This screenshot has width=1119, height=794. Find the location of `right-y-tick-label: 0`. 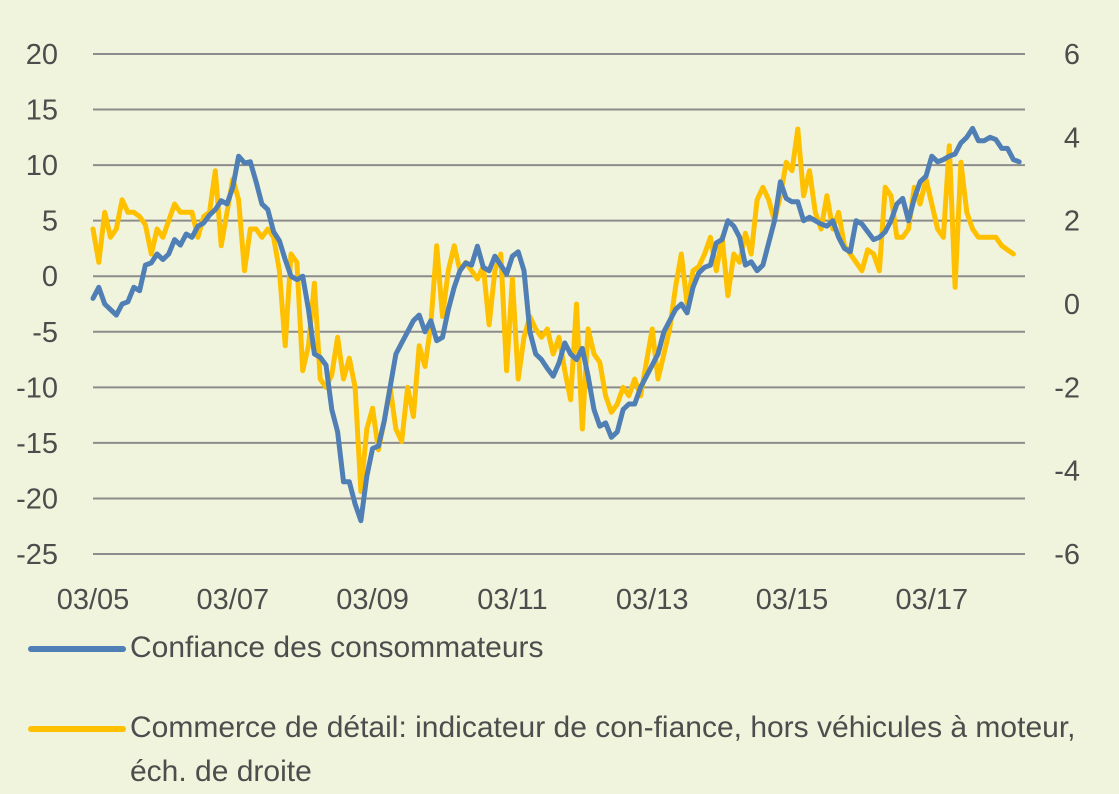

right-y-tick-label: 0 is located at coordinates (1072, 305).